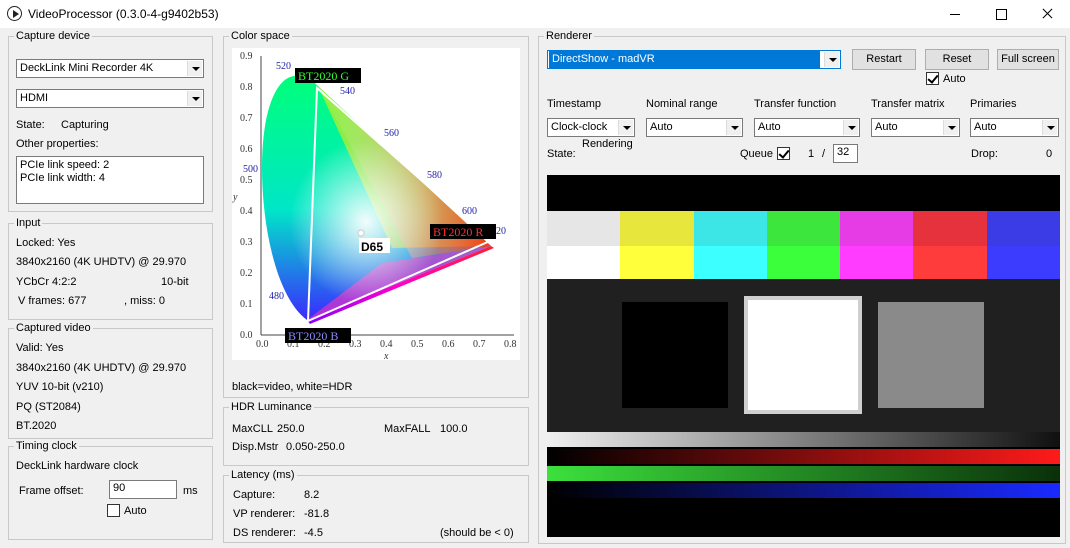  Describe the element at coordinates (807, 127) in the screenshot. I see `transfer-function-select: Auto` at that location.